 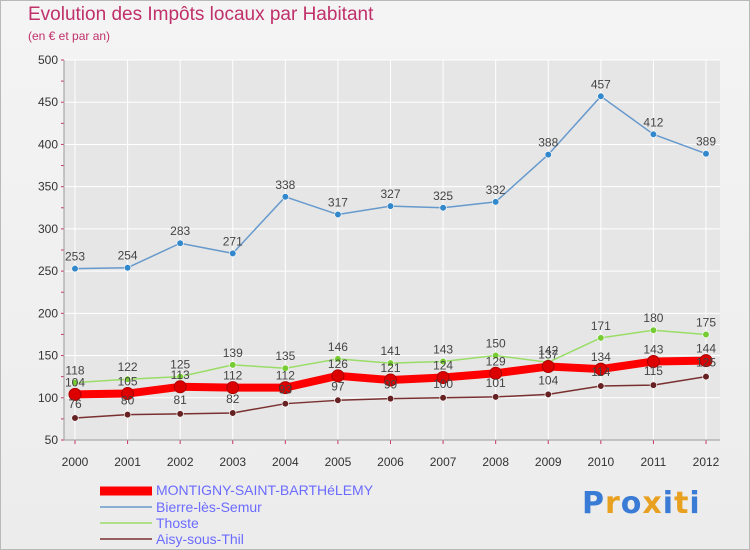 What do you see at coordinates (177, 523) in the screenshot?
I see `legend-label-thoste: Thoste` at bounding box center [177, 523].